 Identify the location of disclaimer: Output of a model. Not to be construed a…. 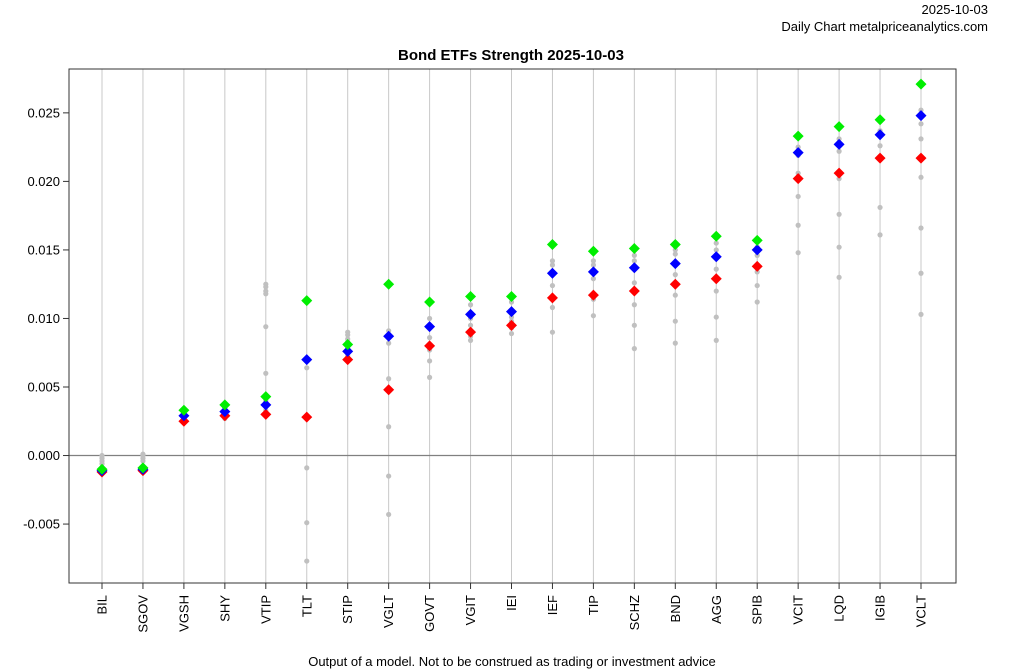
(512, 661).